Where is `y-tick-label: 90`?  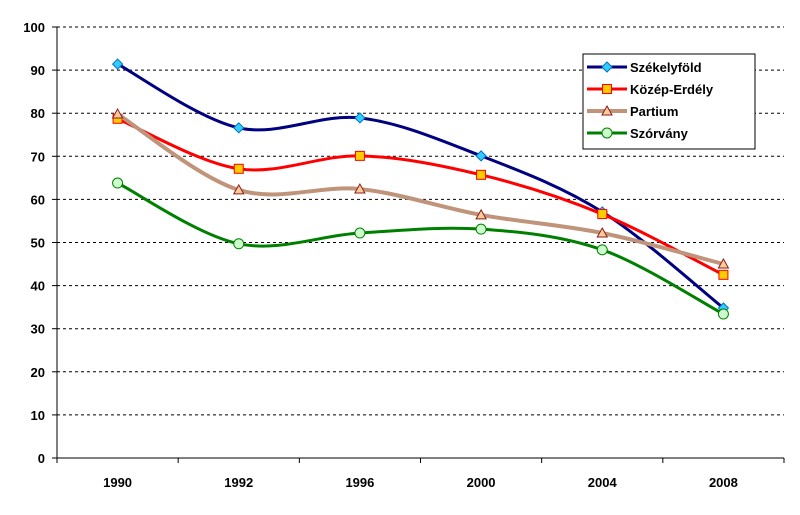 y-tick-label: 90 is located at coordinates (38, 70).